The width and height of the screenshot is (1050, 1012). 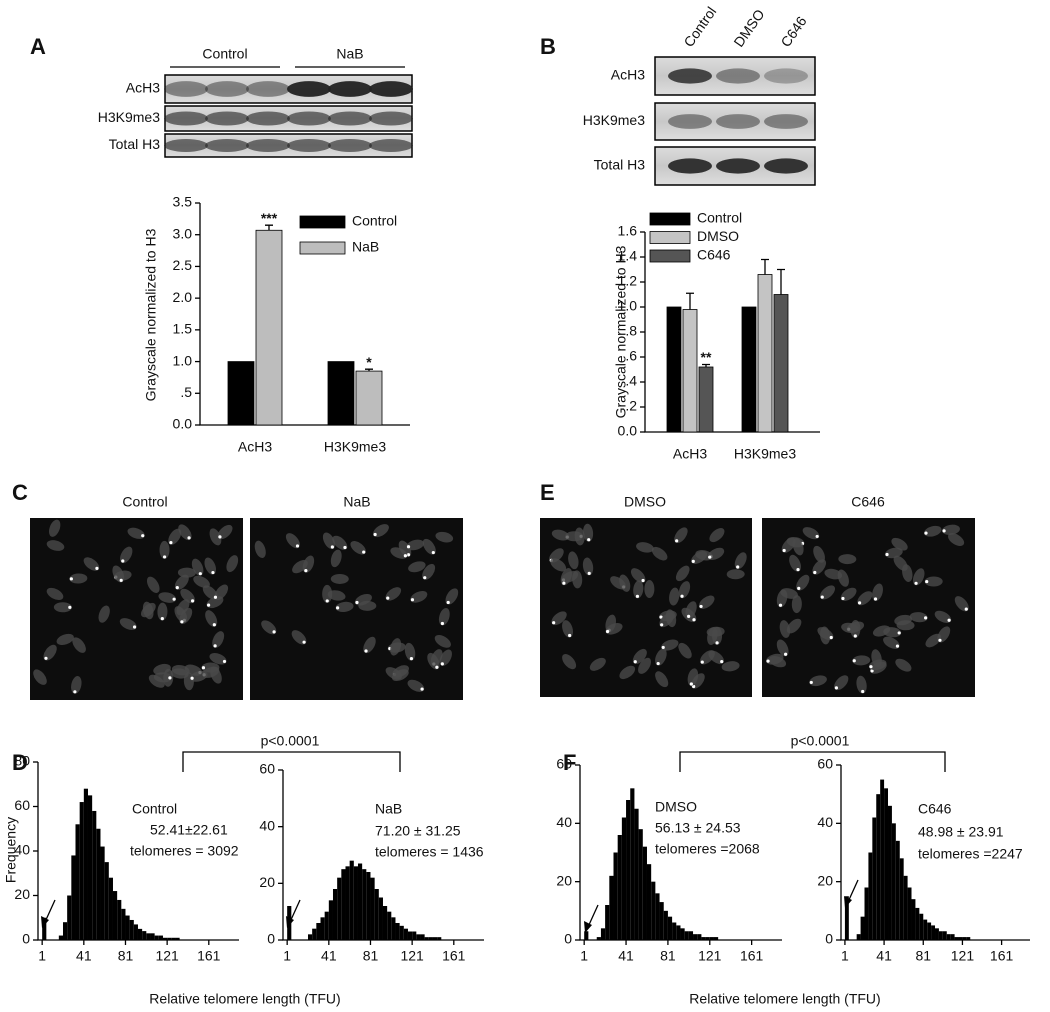 I want to click on x-tick-label: 41, so click(x=884, y=956).